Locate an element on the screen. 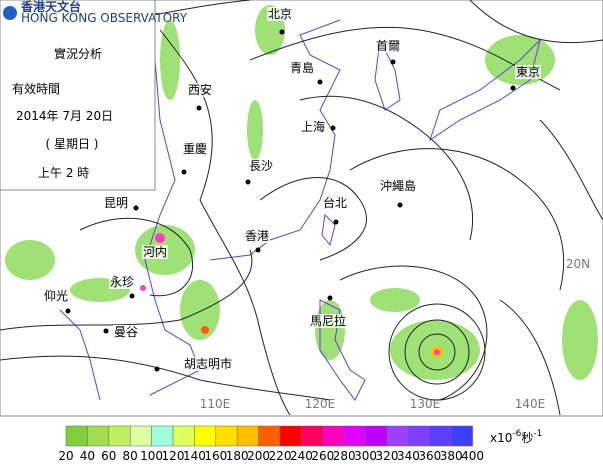 This screenshot has height=474, width=603. colorbar-label: 300 is located at coordinates (365, 456).